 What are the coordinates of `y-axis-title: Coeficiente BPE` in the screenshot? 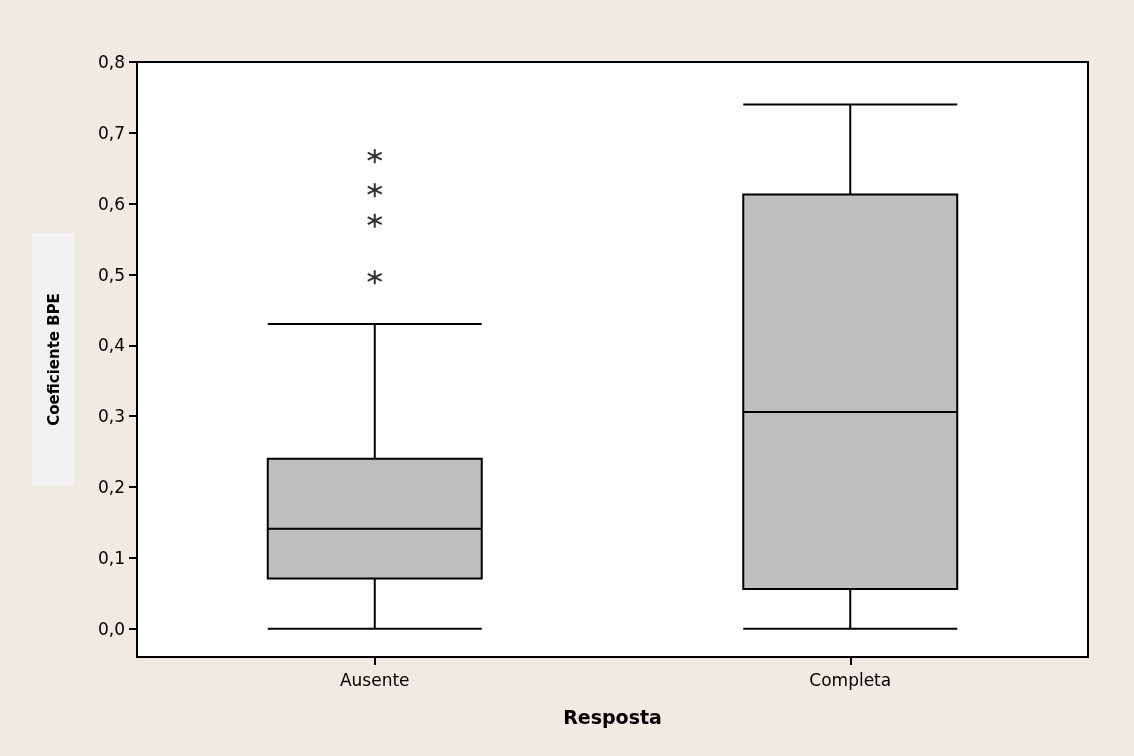 It's located at (53, 359).